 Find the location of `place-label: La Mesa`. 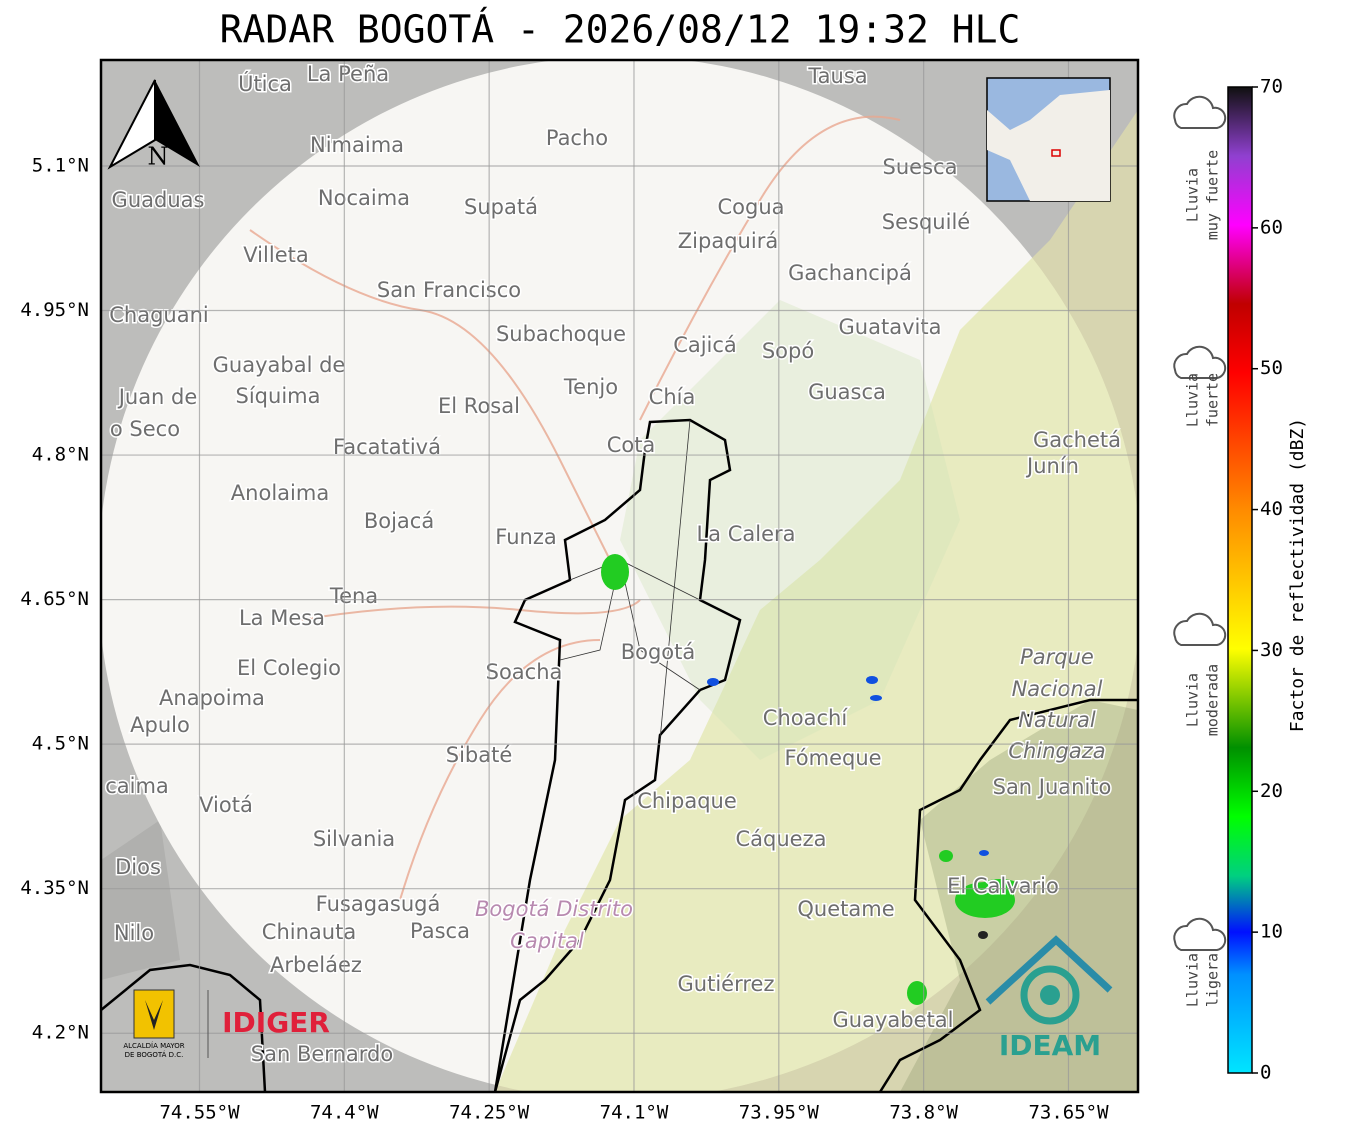

place-label: La Mesa is located at coordinates (282, 618).